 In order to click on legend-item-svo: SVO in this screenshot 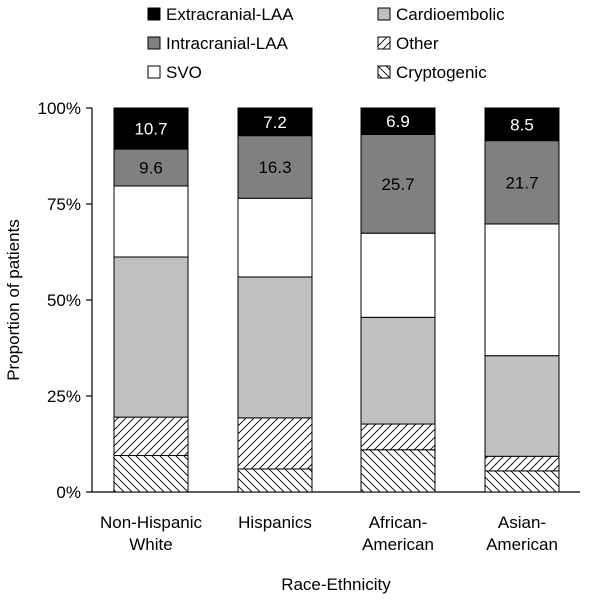, I will do `click(174, 72)`.